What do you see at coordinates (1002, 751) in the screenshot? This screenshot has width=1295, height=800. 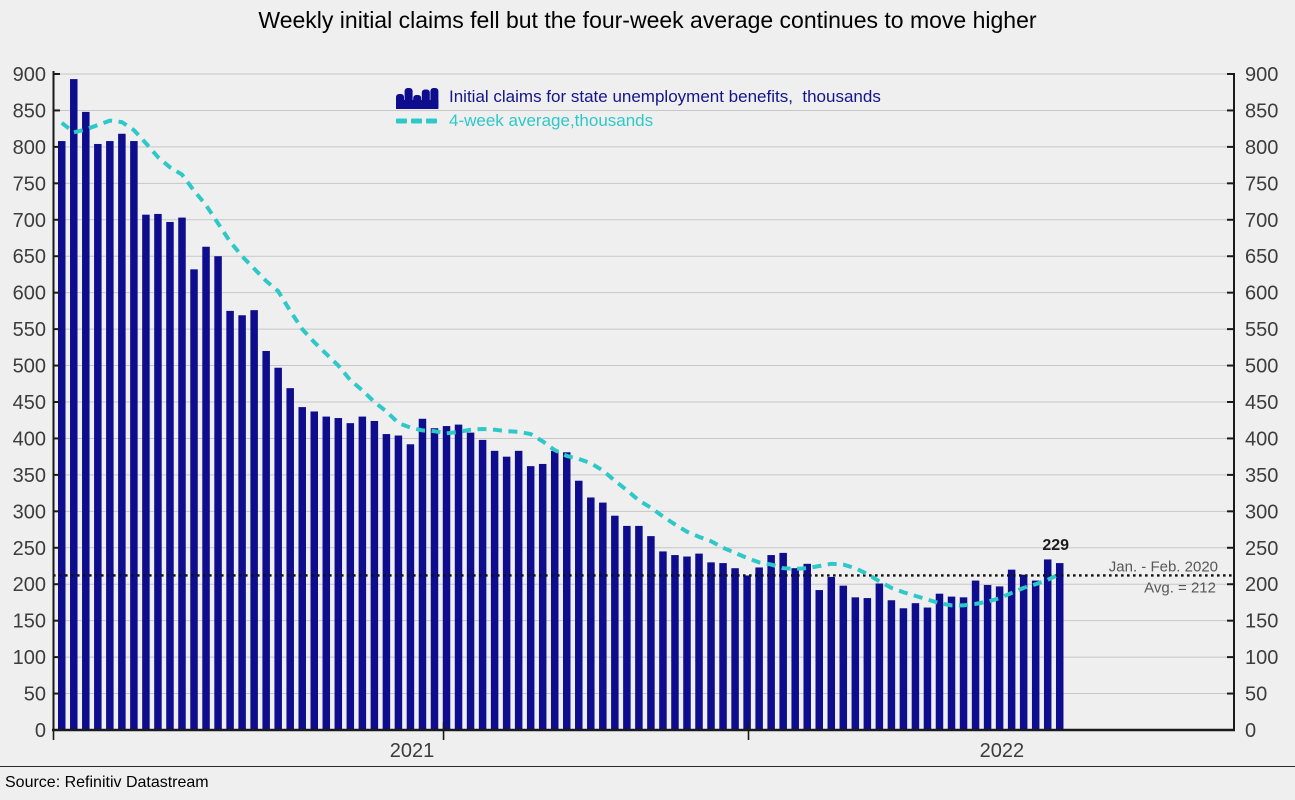 I see `svg-text: 2022` at bounding box center [1002, 751].